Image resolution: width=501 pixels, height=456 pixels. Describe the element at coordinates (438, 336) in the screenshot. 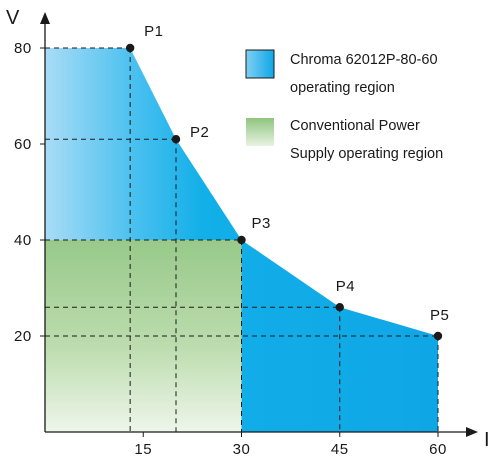

I see `point-p5-marker` at that location.